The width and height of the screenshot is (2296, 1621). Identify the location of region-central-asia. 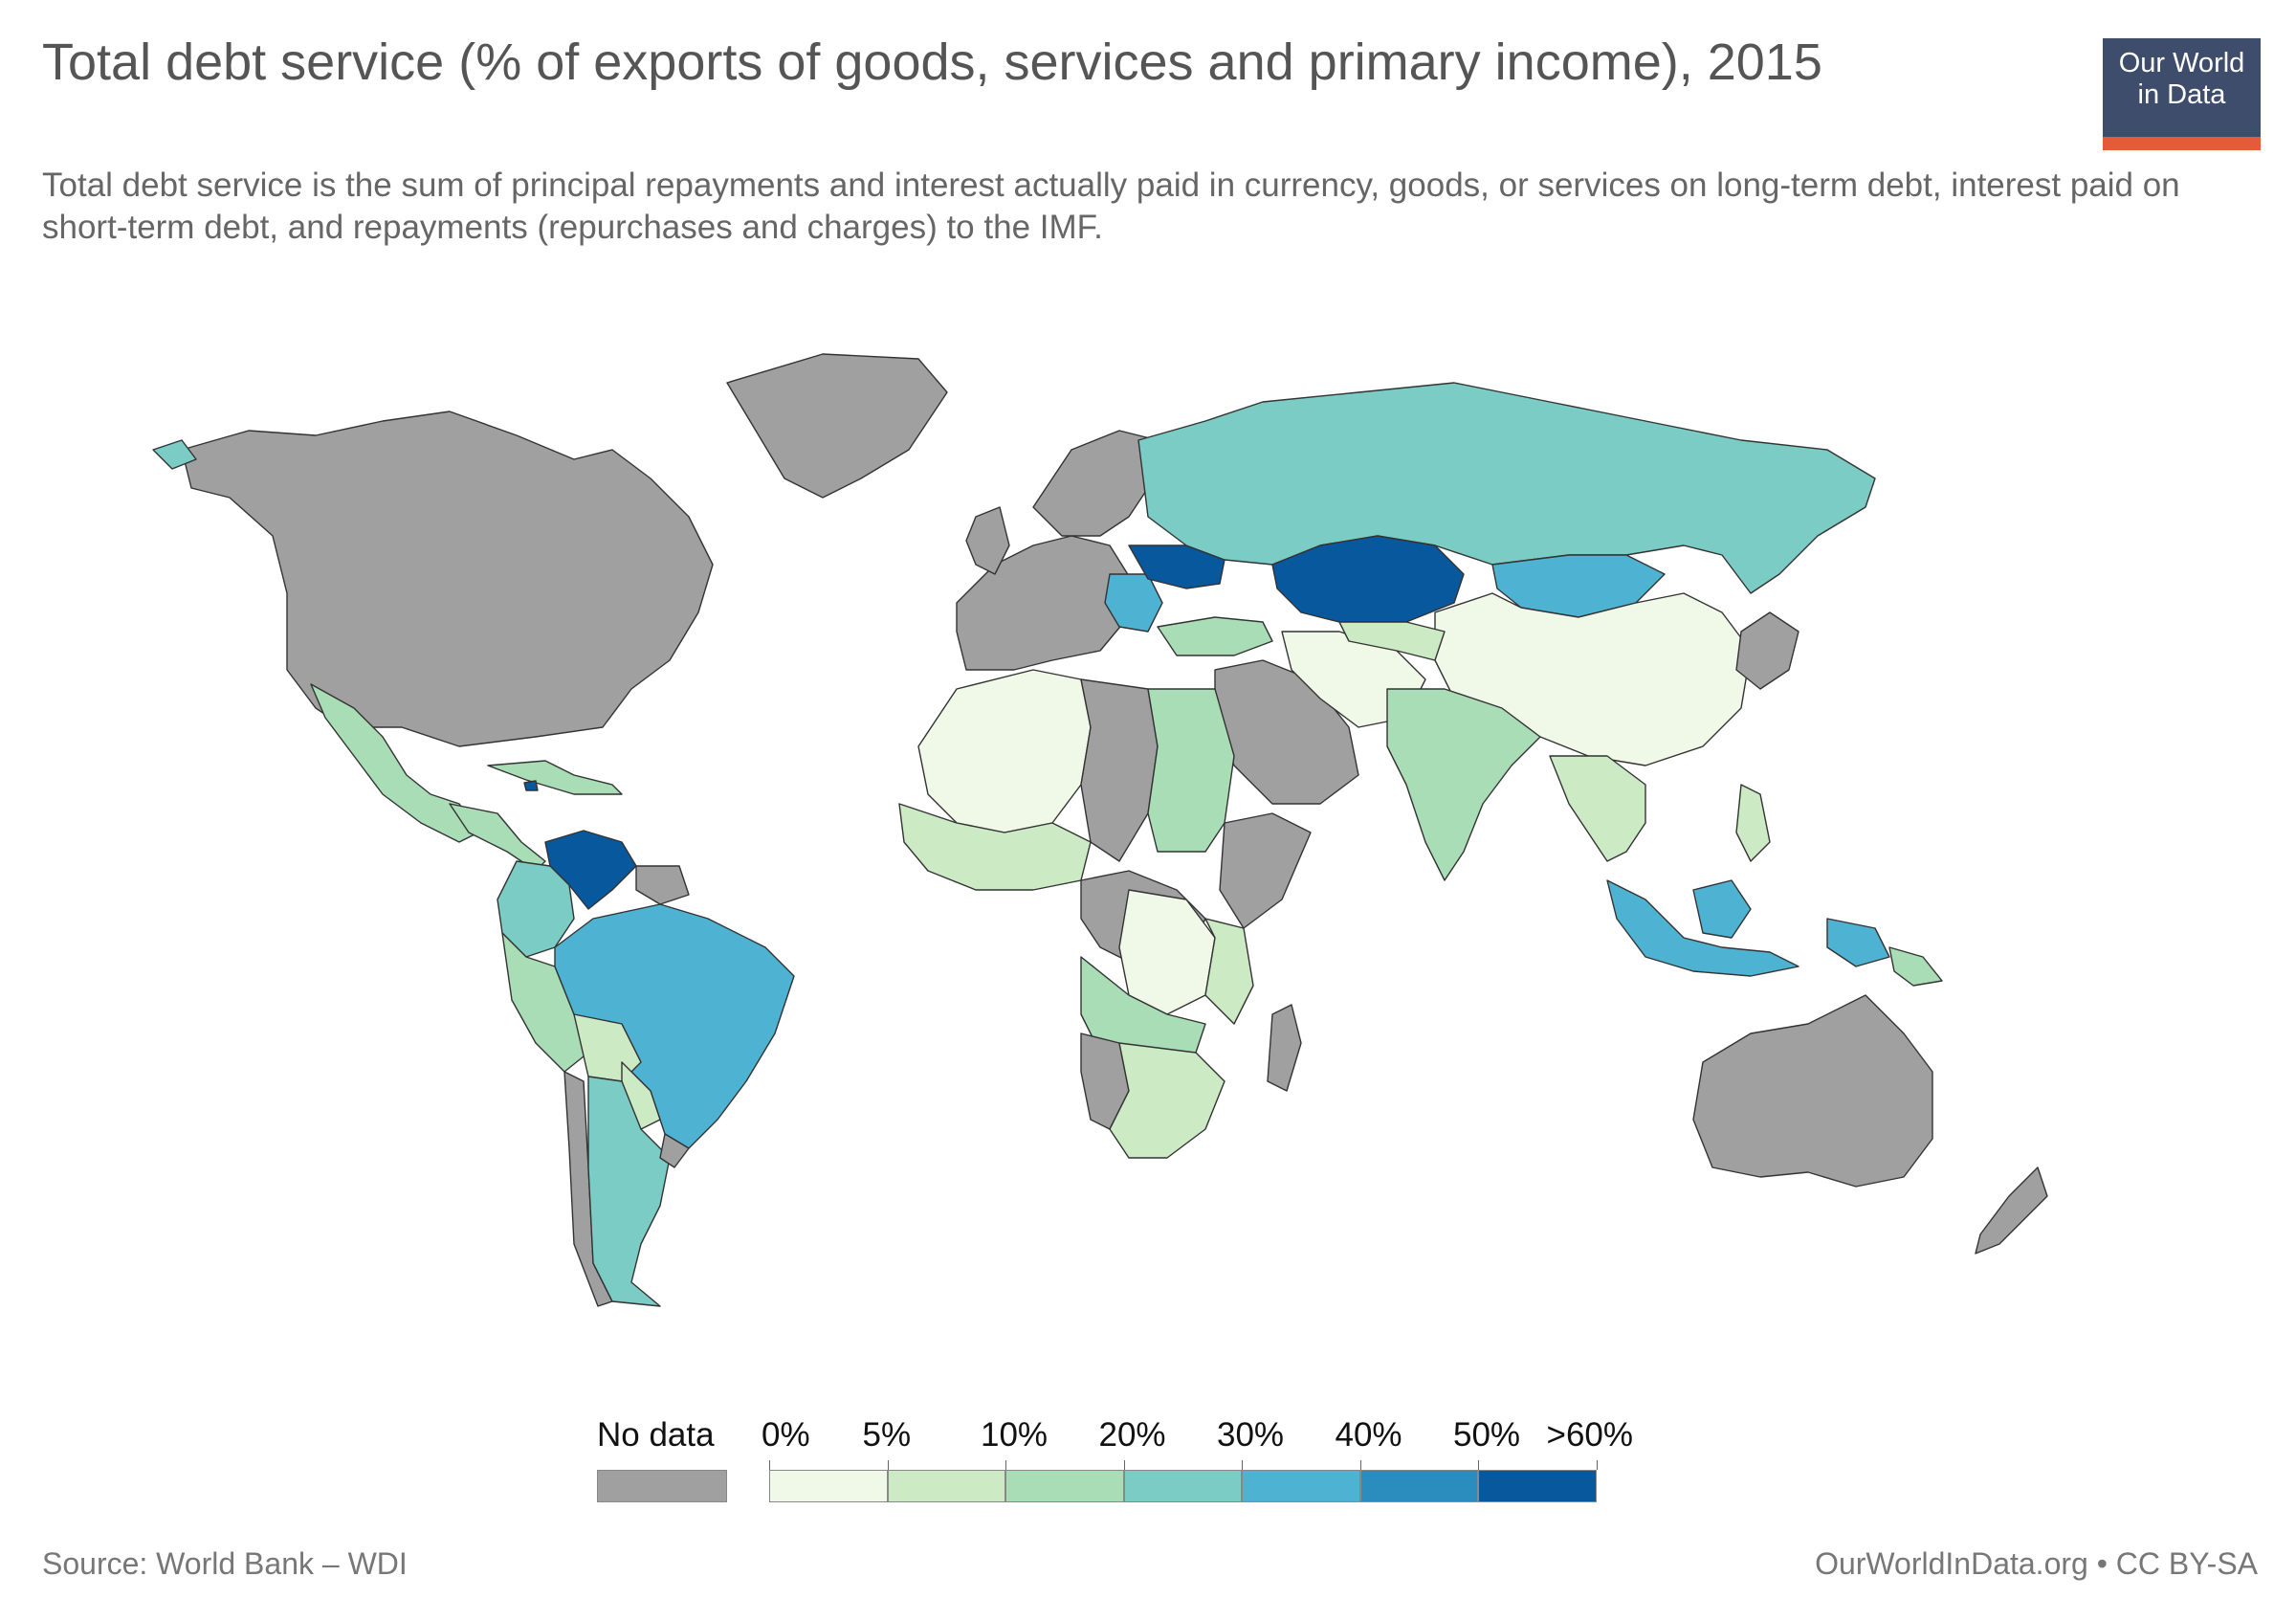
(1392, 641).